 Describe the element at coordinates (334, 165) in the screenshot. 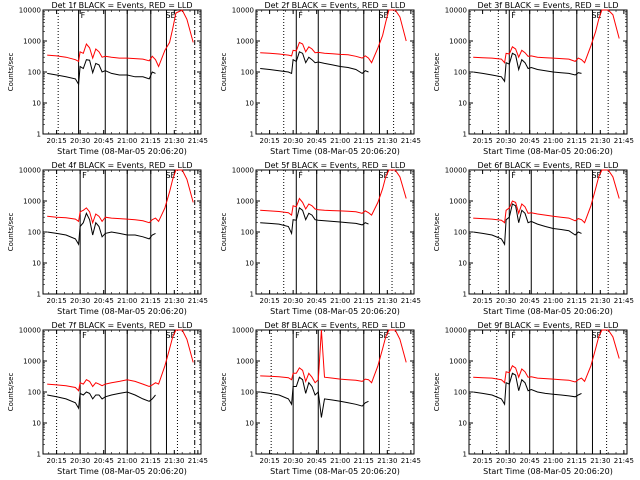

I see `panel-title: Det 5f BLACK = Events, RED = LLD` at that location.